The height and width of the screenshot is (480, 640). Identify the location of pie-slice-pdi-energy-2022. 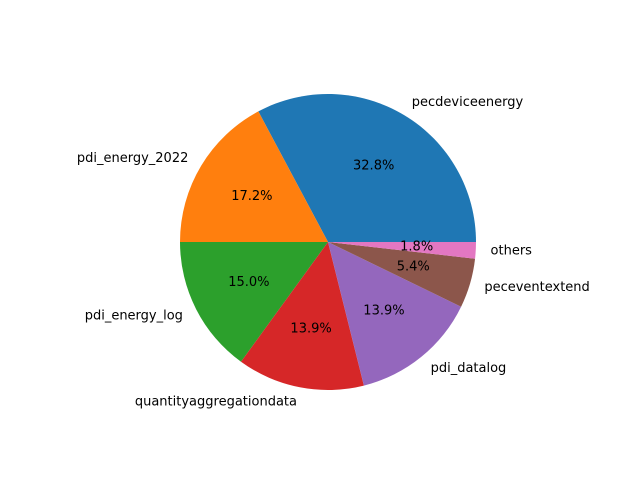
(254, 176).